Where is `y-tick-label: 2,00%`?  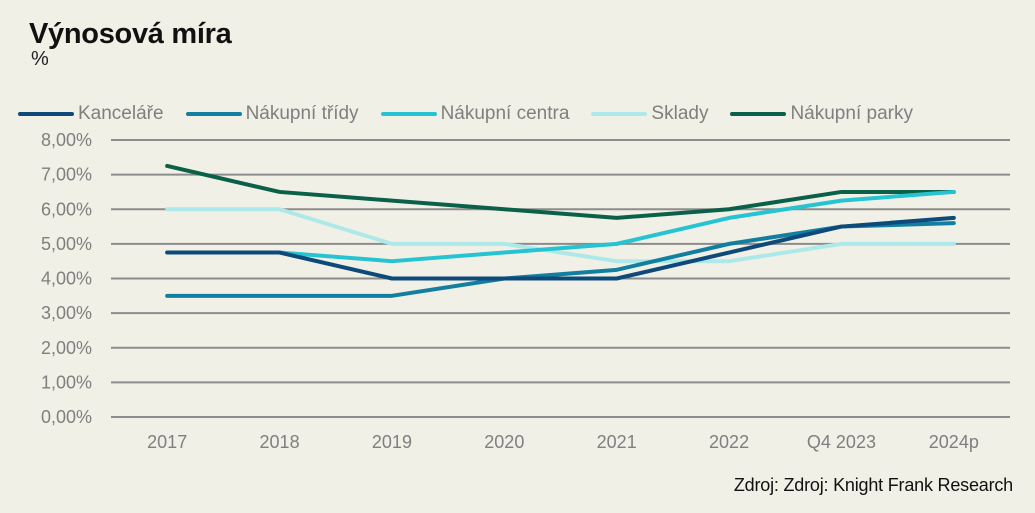 y-tick-label: 2,00% is located at coordinates (66, 348).